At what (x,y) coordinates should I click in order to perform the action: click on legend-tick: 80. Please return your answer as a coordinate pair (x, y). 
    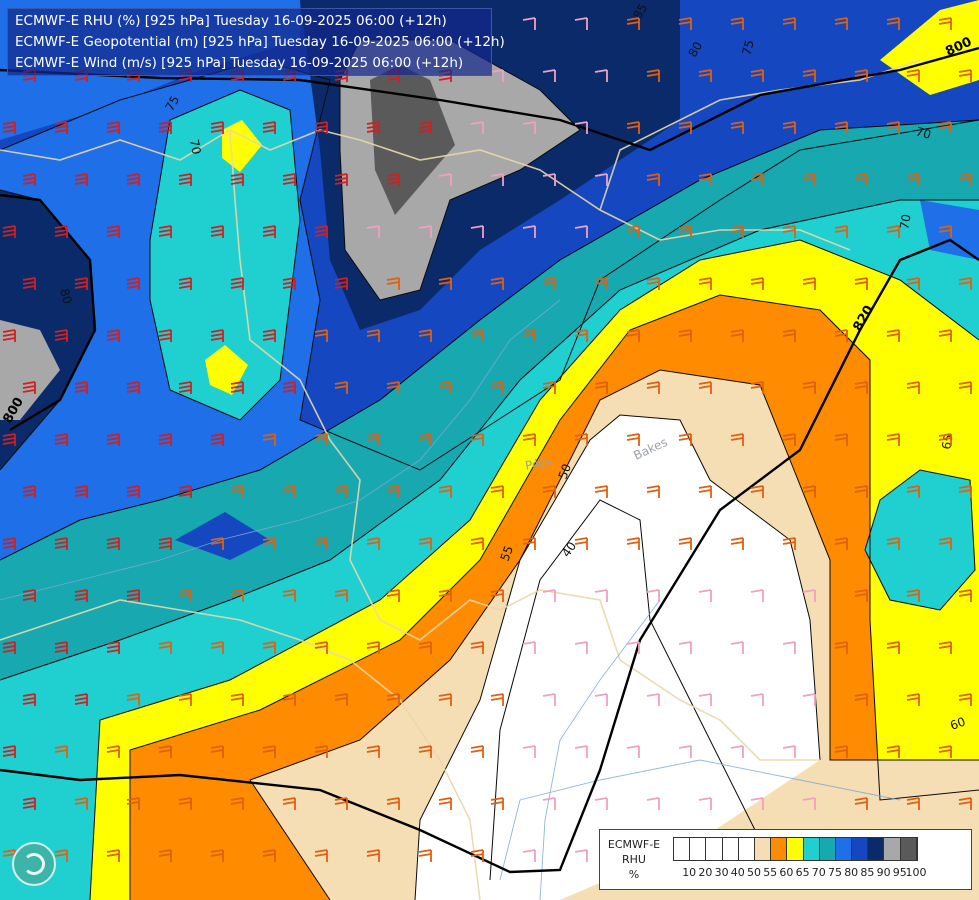
    Looking at the image, I should click on (851, 872).